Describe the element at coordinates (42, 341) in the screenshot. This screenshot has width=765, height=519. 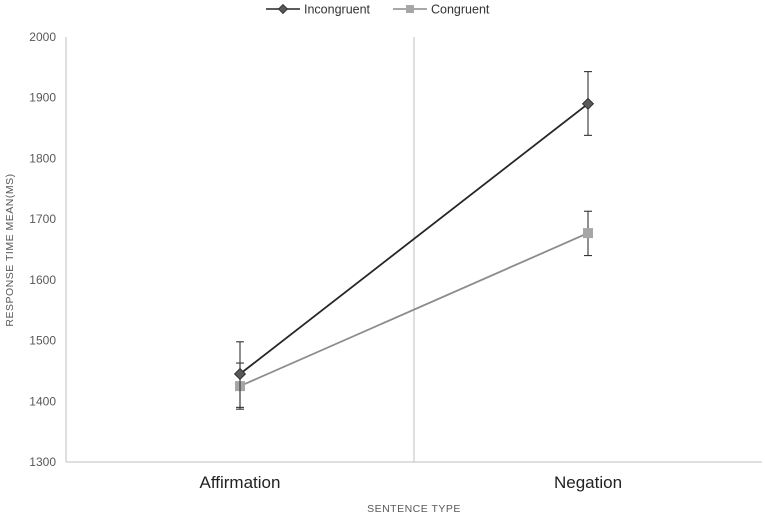
I see `y-tick-label: 1500` at that location.